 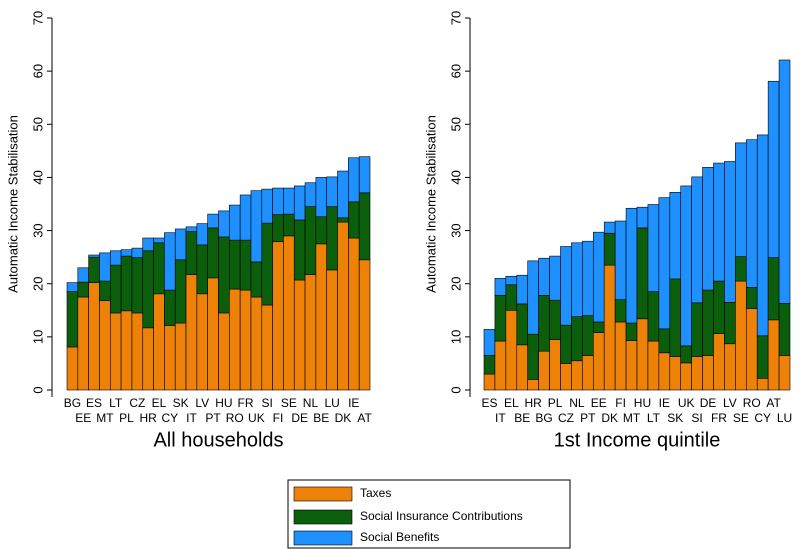 I want to click on x-tick-label: FR, so click(x=719, y=418).